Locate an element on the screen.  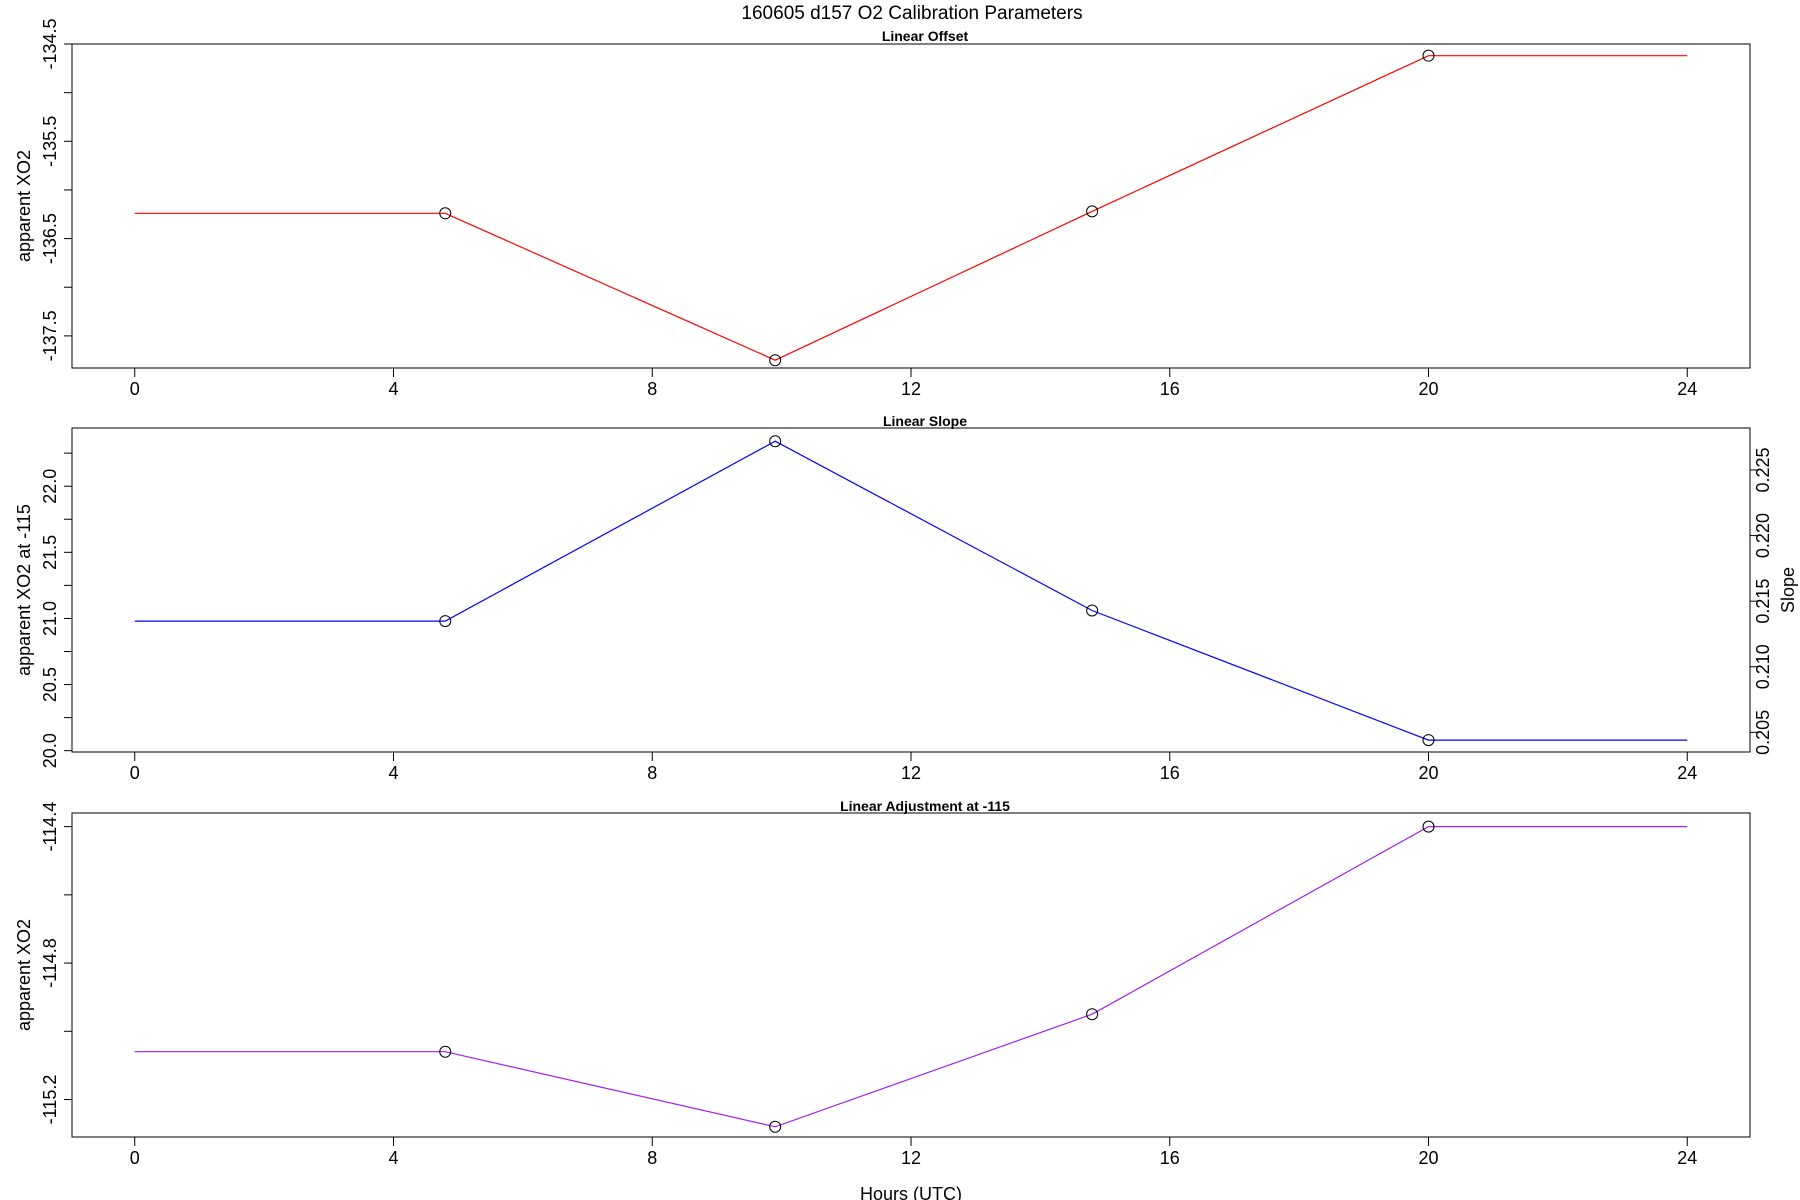
y-tick-label: -135.5 is located at coordinates (50, 141).